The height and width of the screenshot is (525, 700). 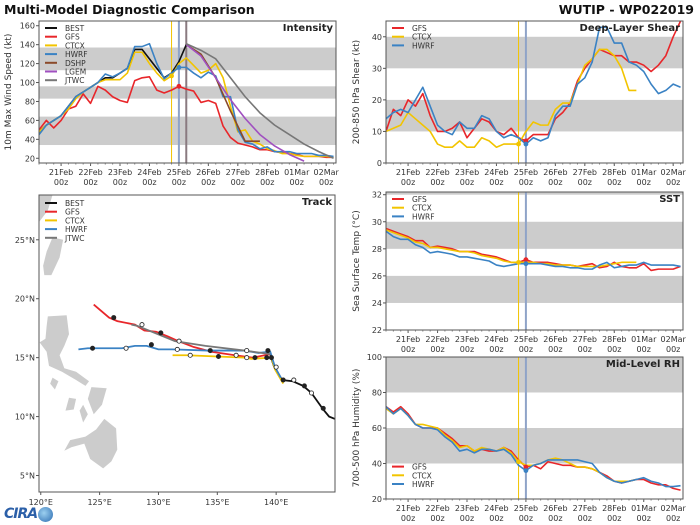 I want to click on init-marker-hwrf, so click(x=526, y=470).